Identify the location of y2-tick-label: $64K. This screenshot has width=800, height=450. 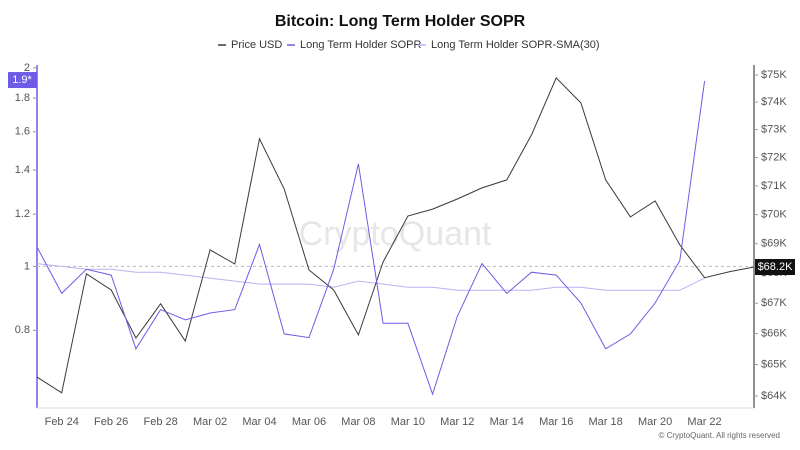
(774, 396).